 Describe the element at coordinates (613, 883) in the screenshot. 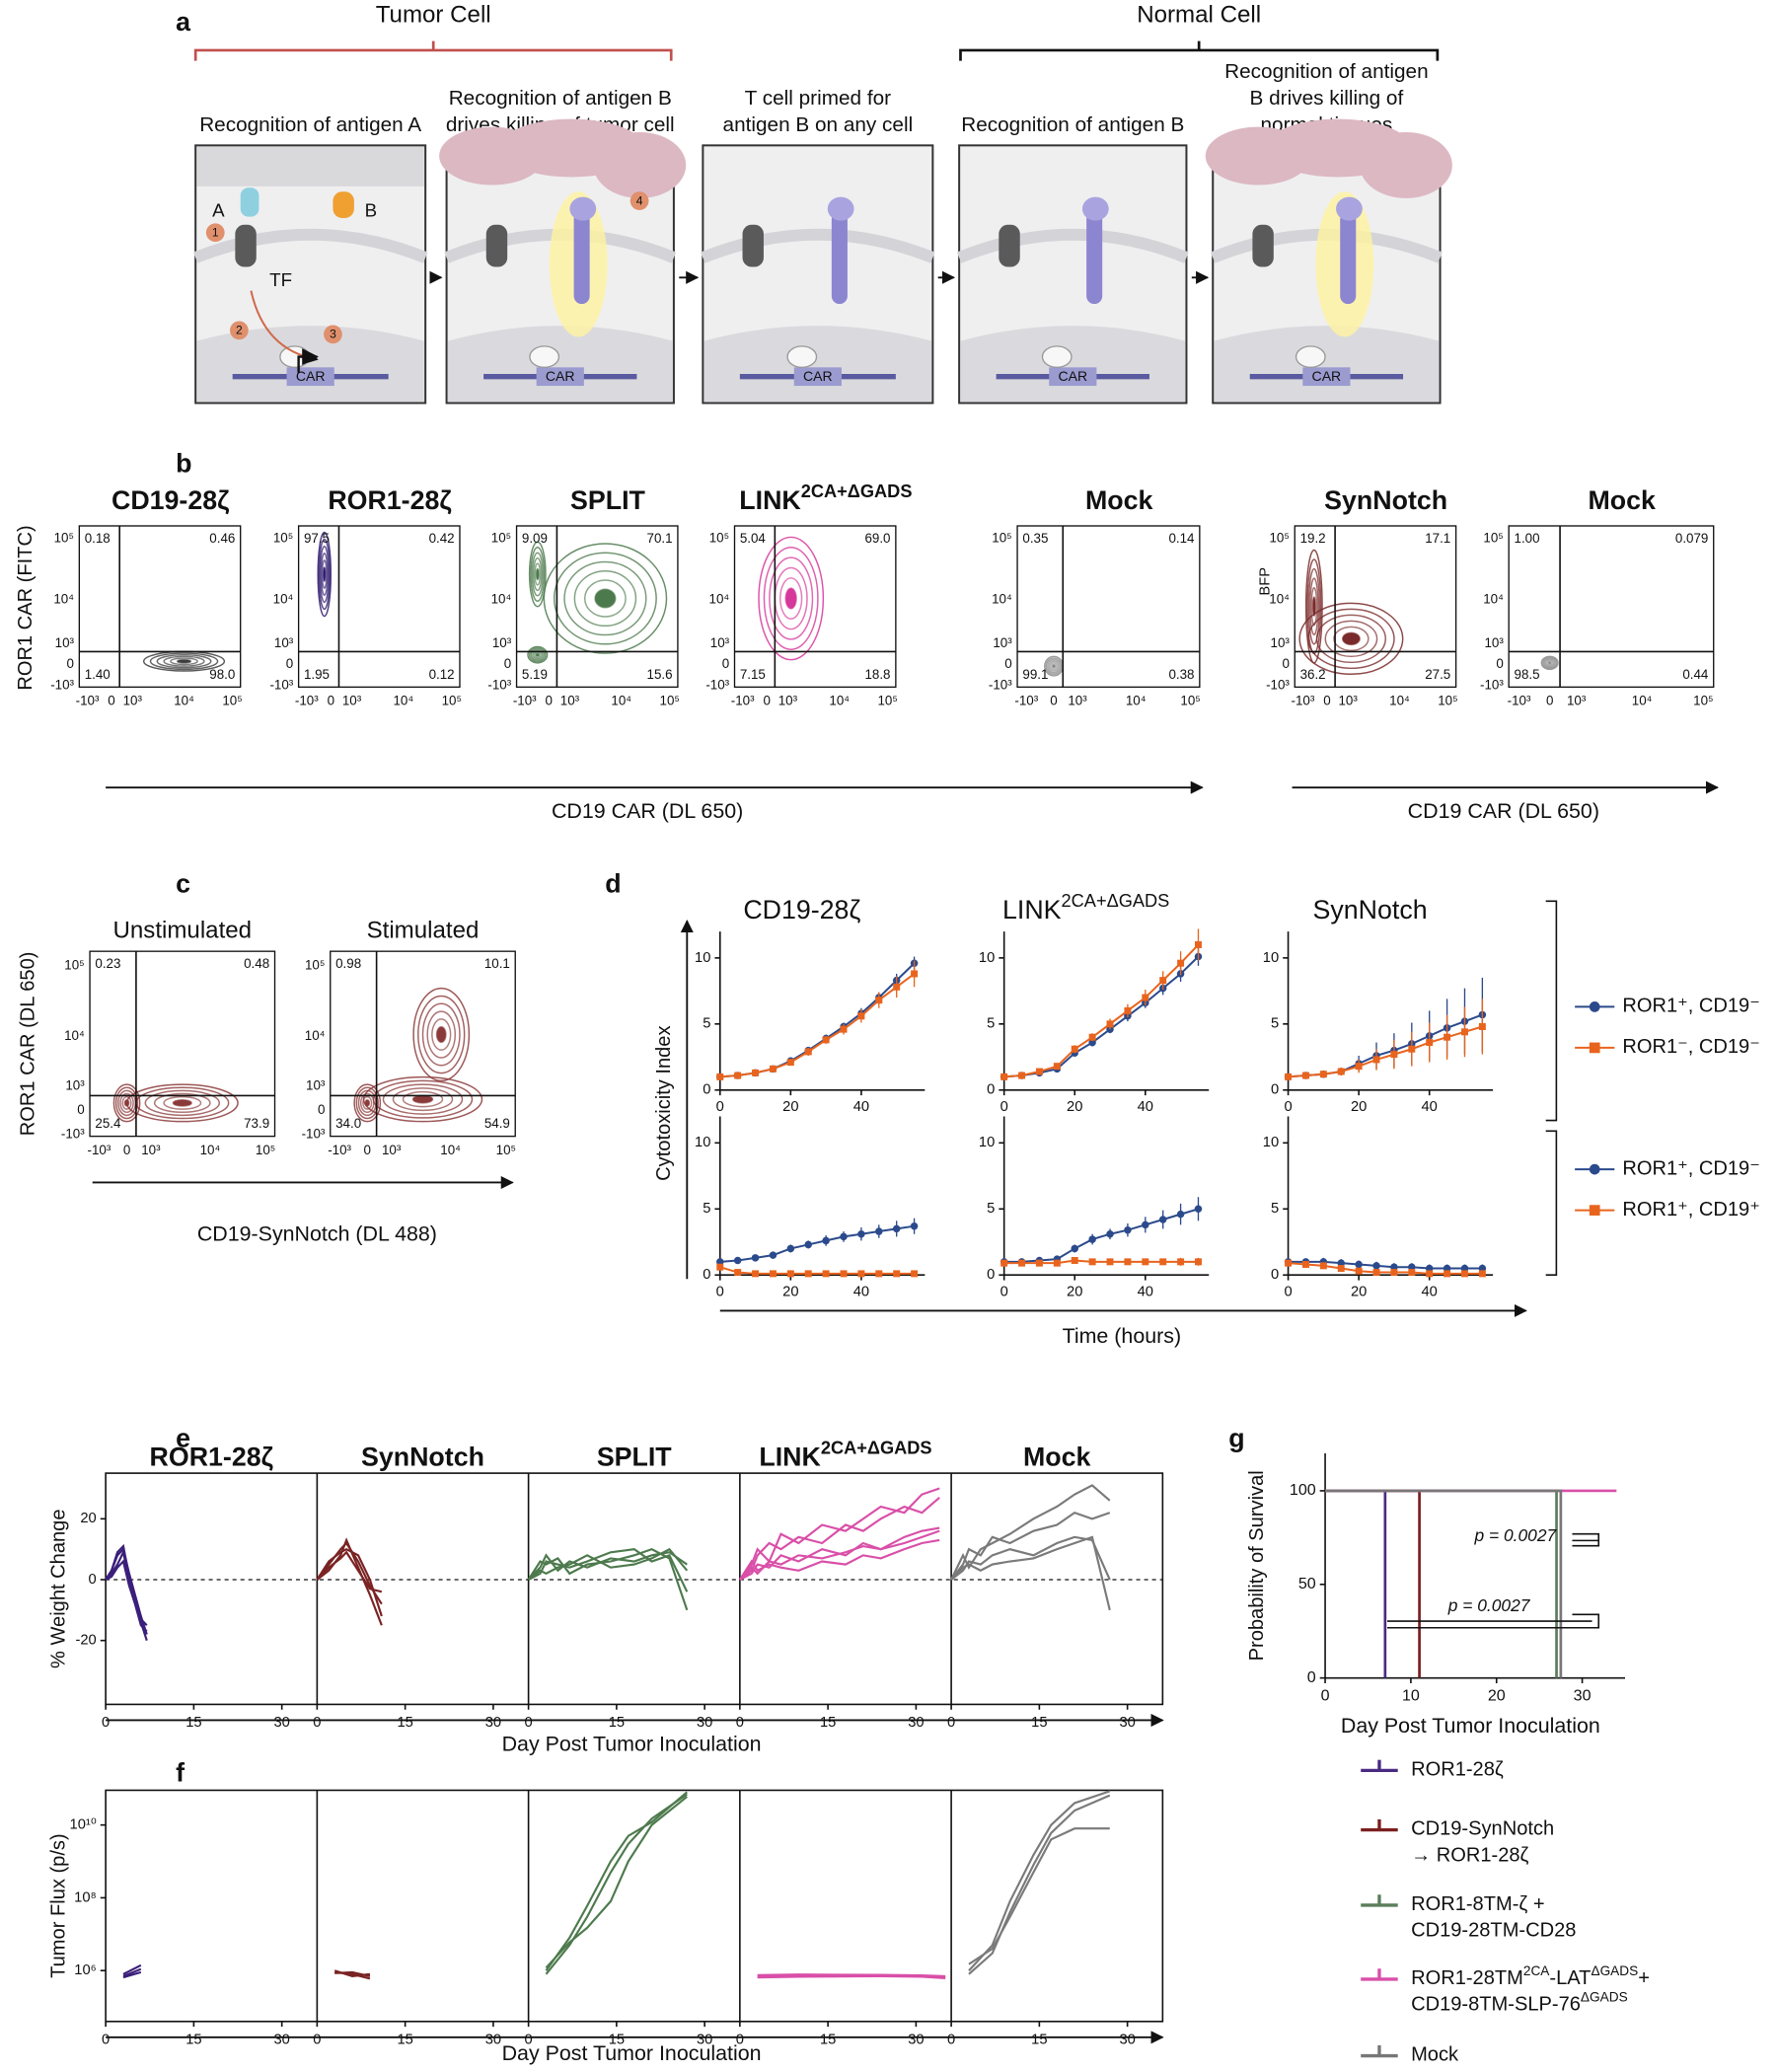

I see `panel-label: d` at that location.